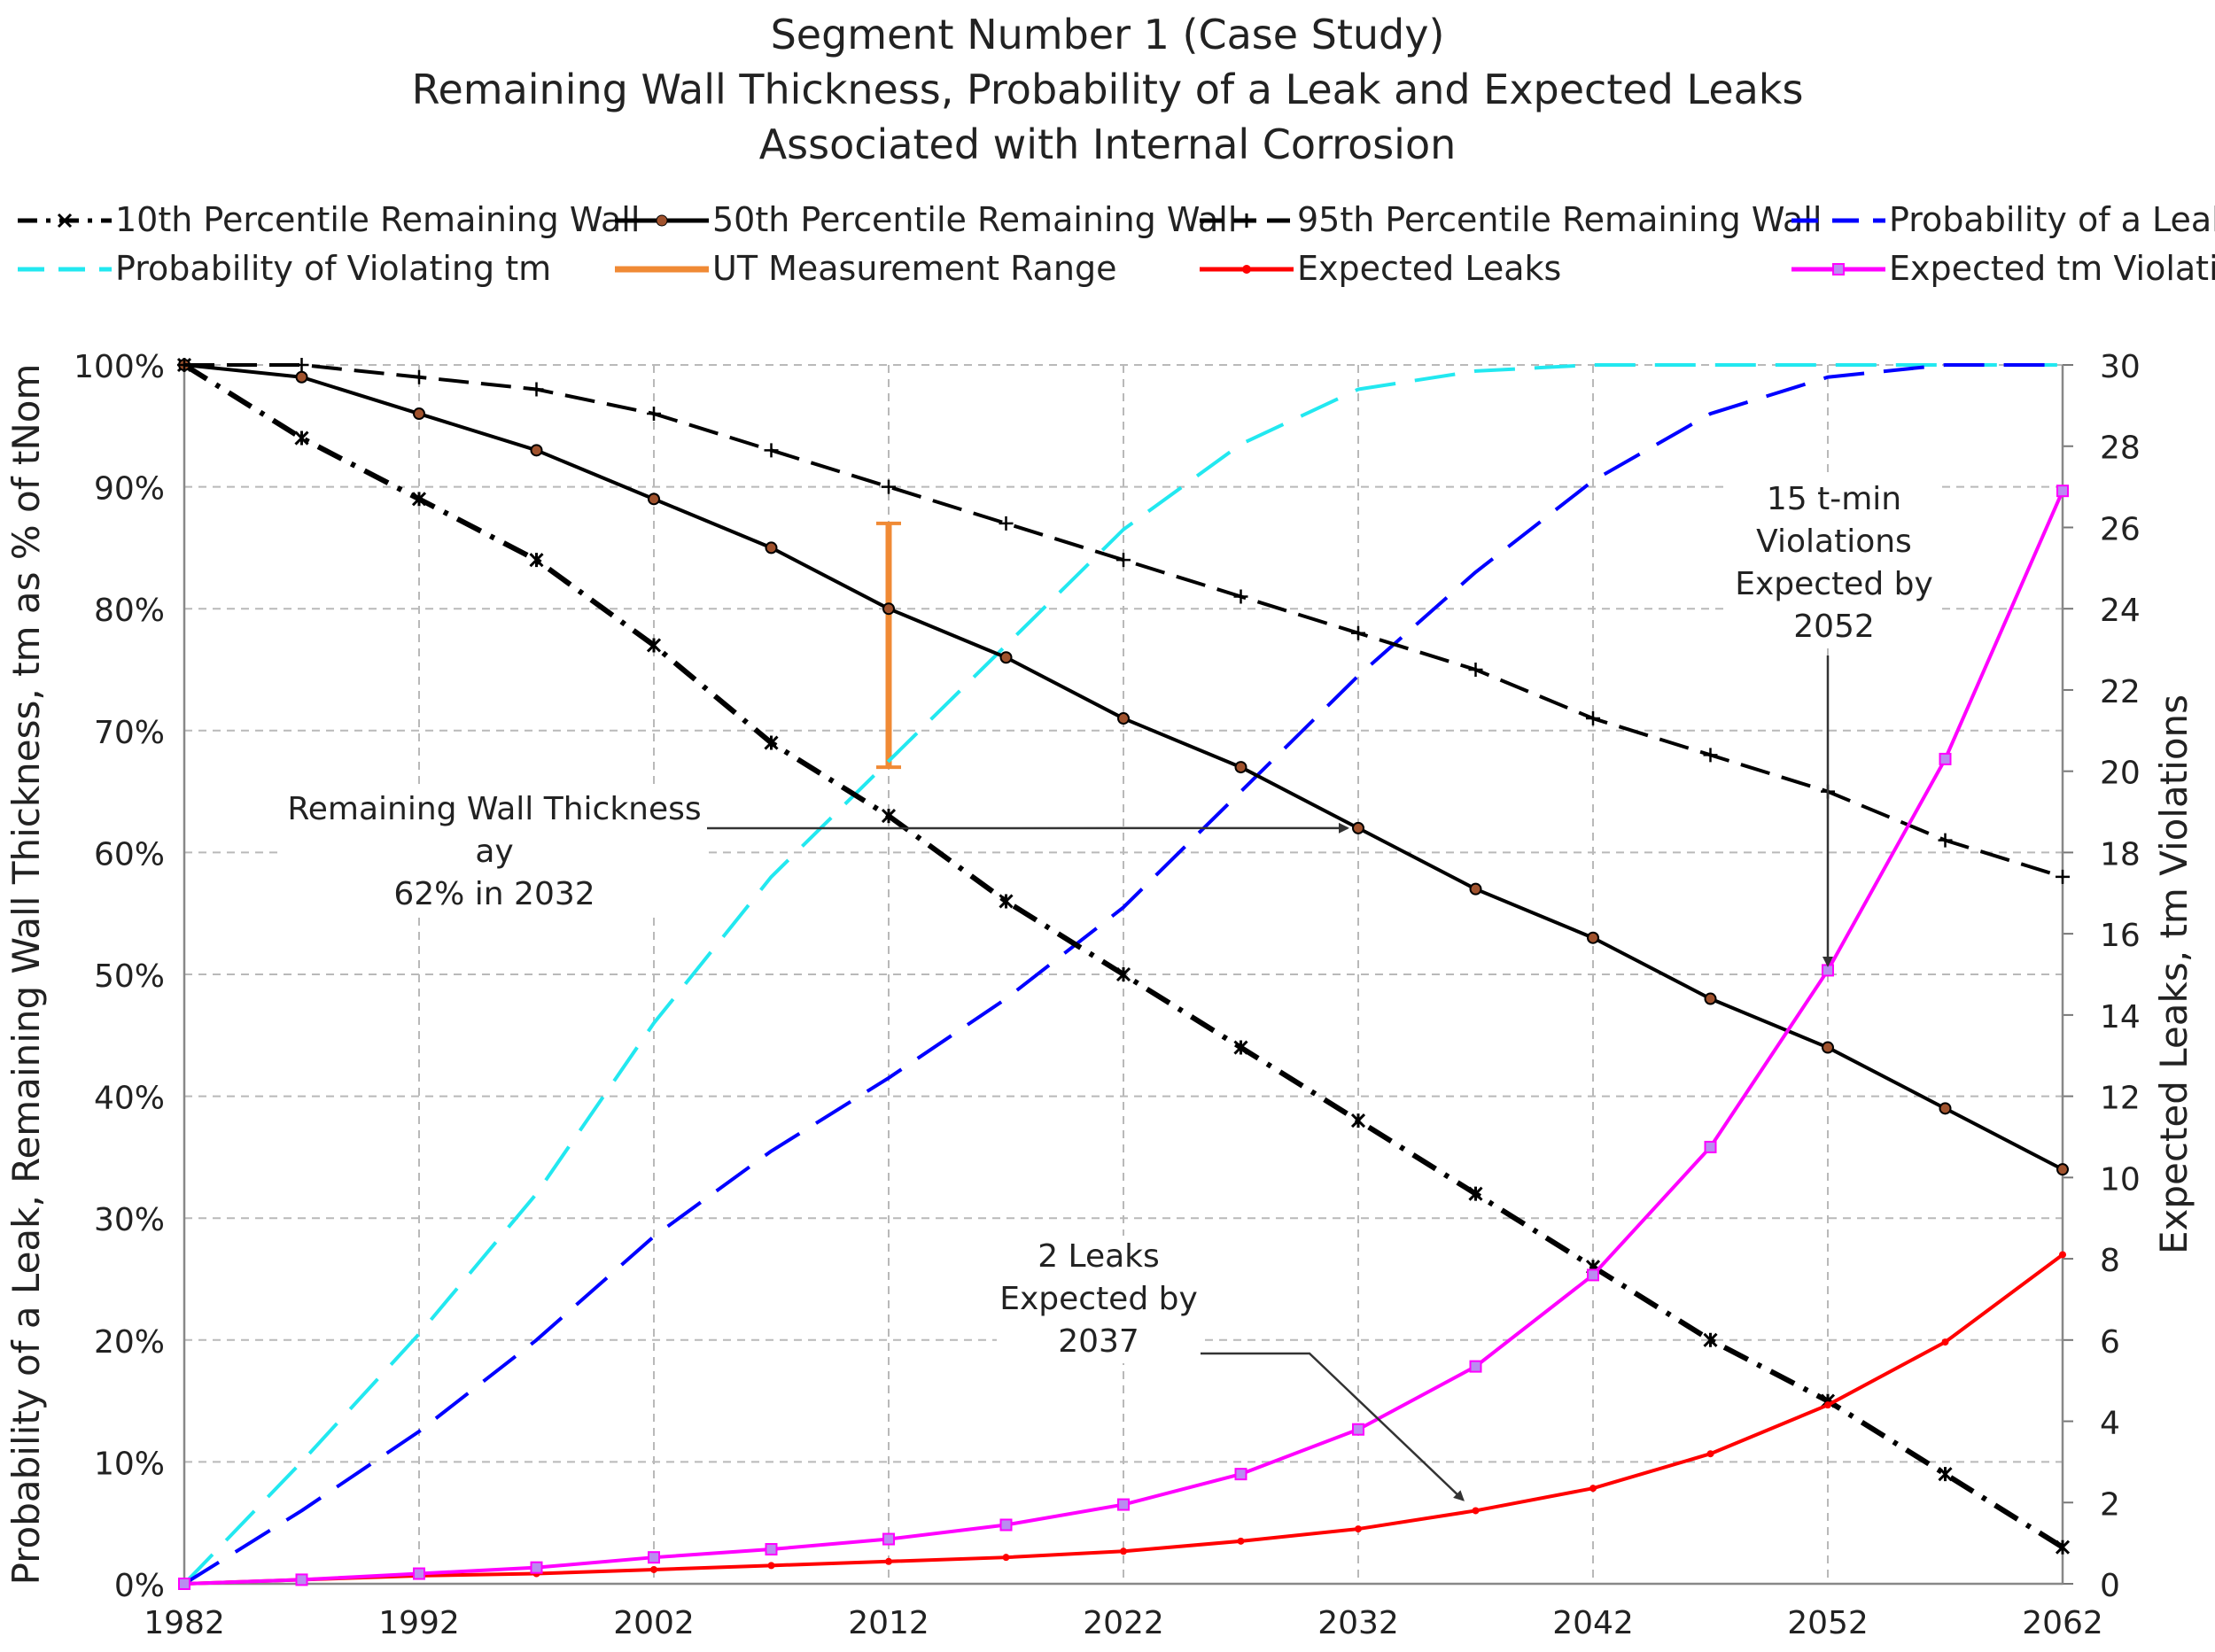  Describe the element at coordinates (2174, 974) in the screenshot. I see `y-right-axis-label: Expected Leaks, tm Violations` at that location.